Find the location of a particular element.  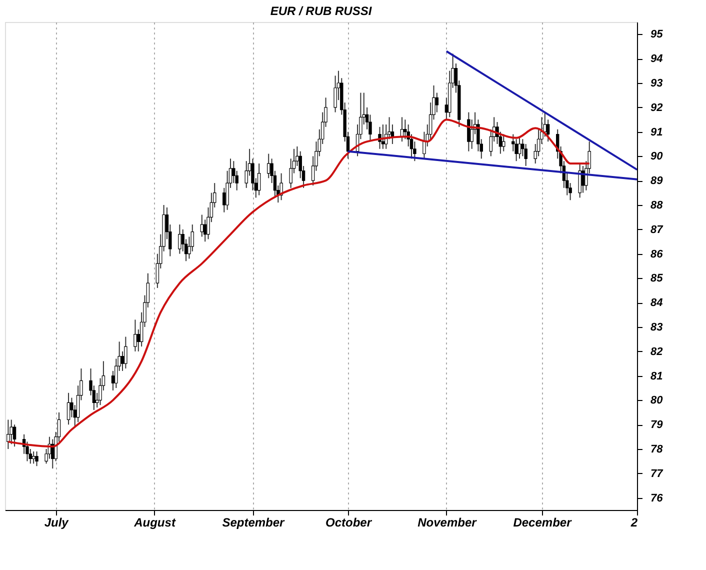

x-tick-label: November is located at coordinates (448, 523).